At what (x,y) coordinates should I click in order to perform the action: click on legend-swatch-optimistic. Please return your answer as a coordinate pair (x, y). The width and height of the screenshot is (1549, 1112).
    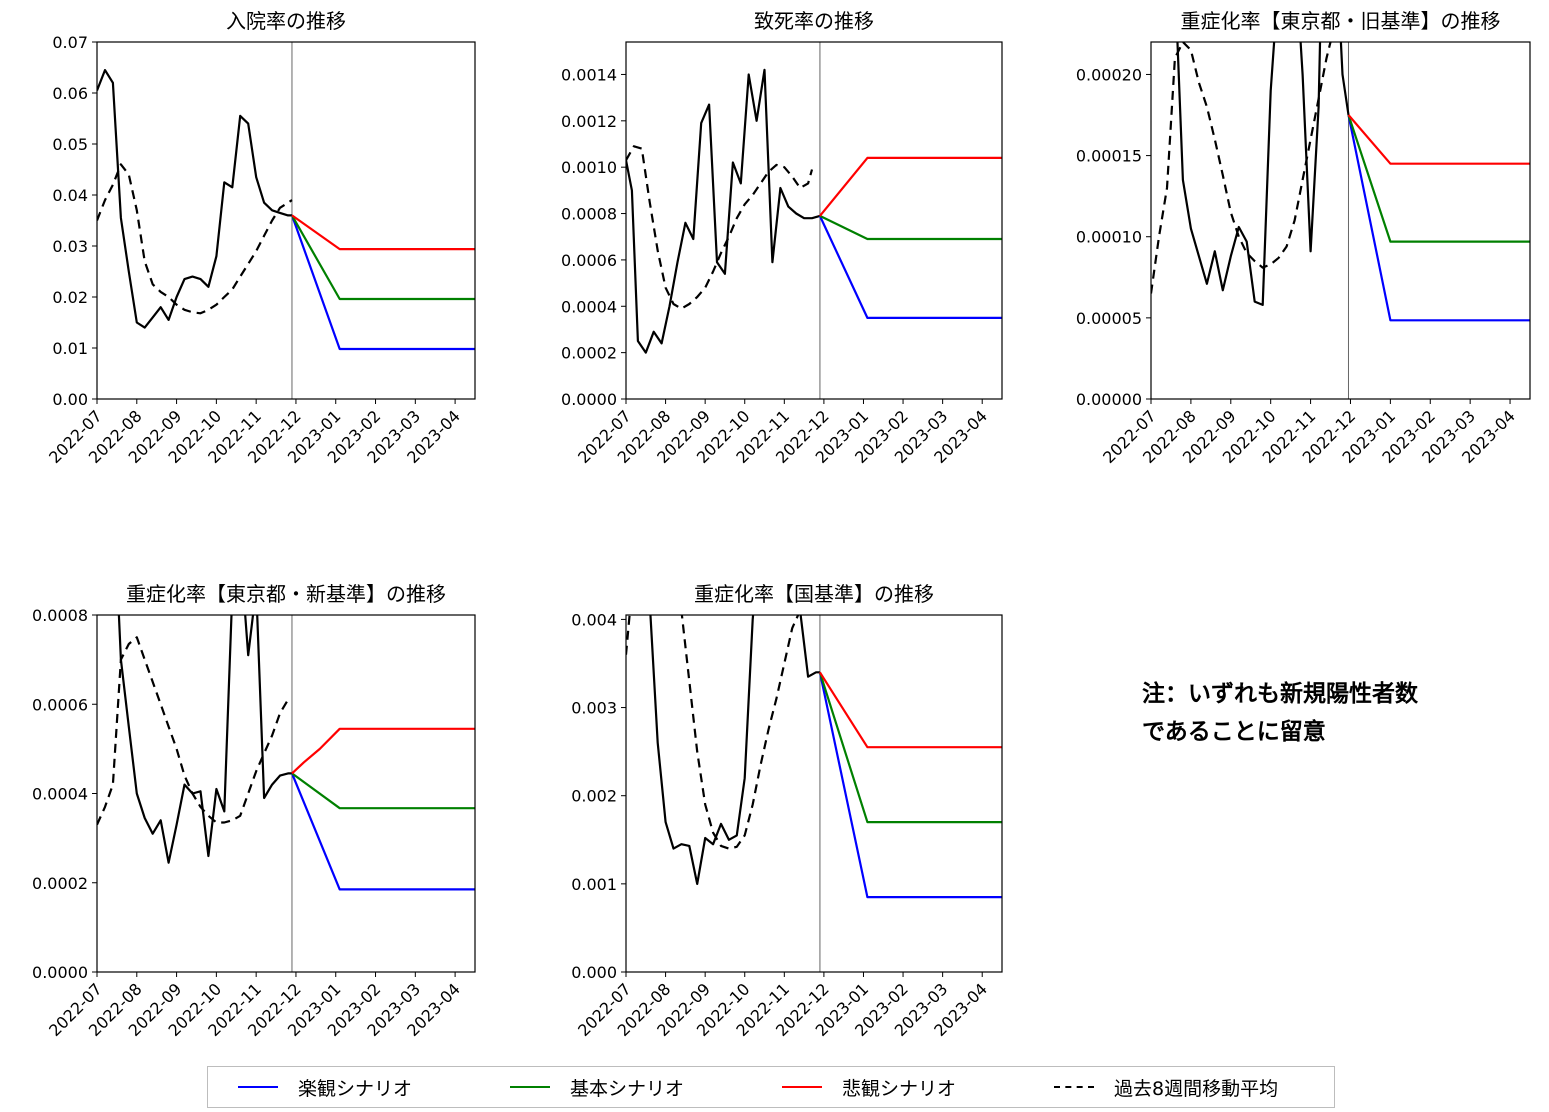
    Looking at the image, I should click on (258, 1087).